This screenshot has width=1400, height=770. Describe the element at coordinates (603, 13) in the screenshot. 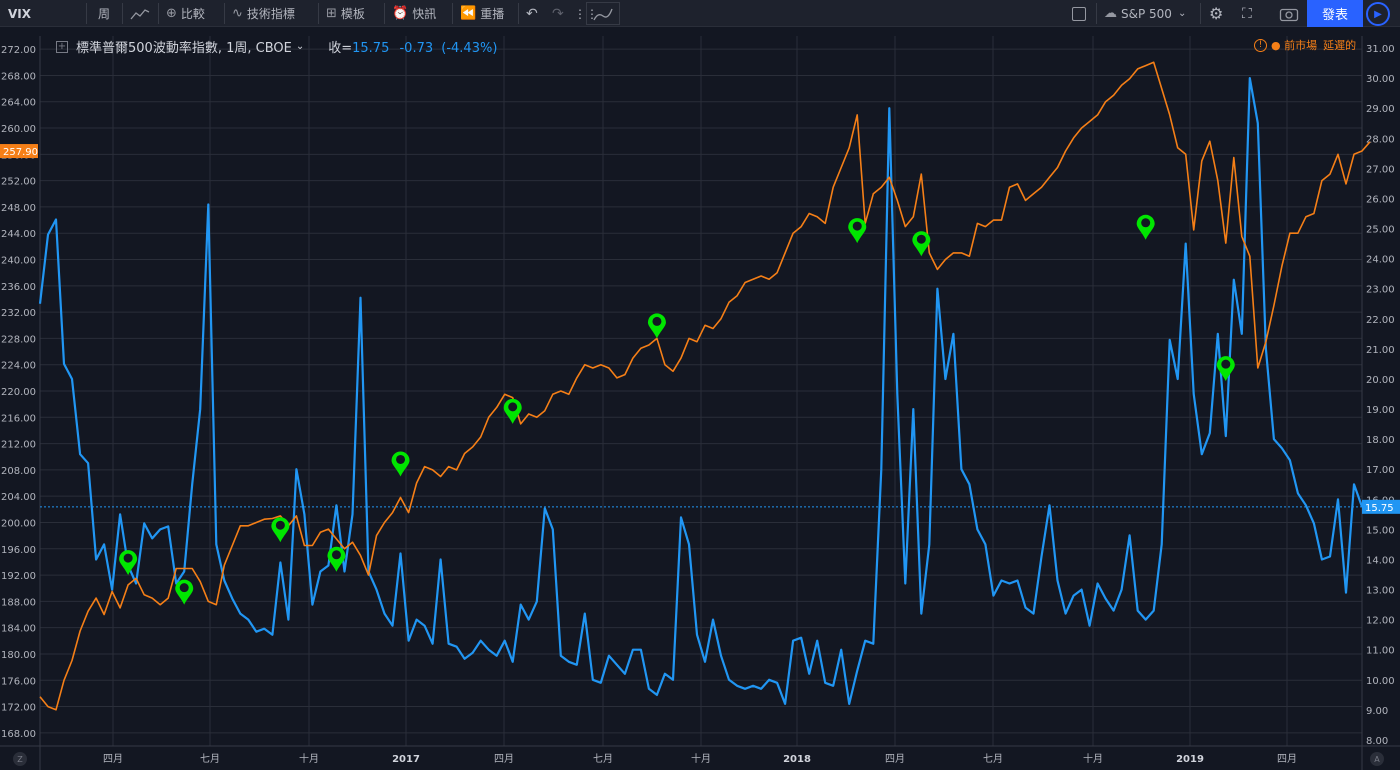

I see `drawing-tool-button` at that location.